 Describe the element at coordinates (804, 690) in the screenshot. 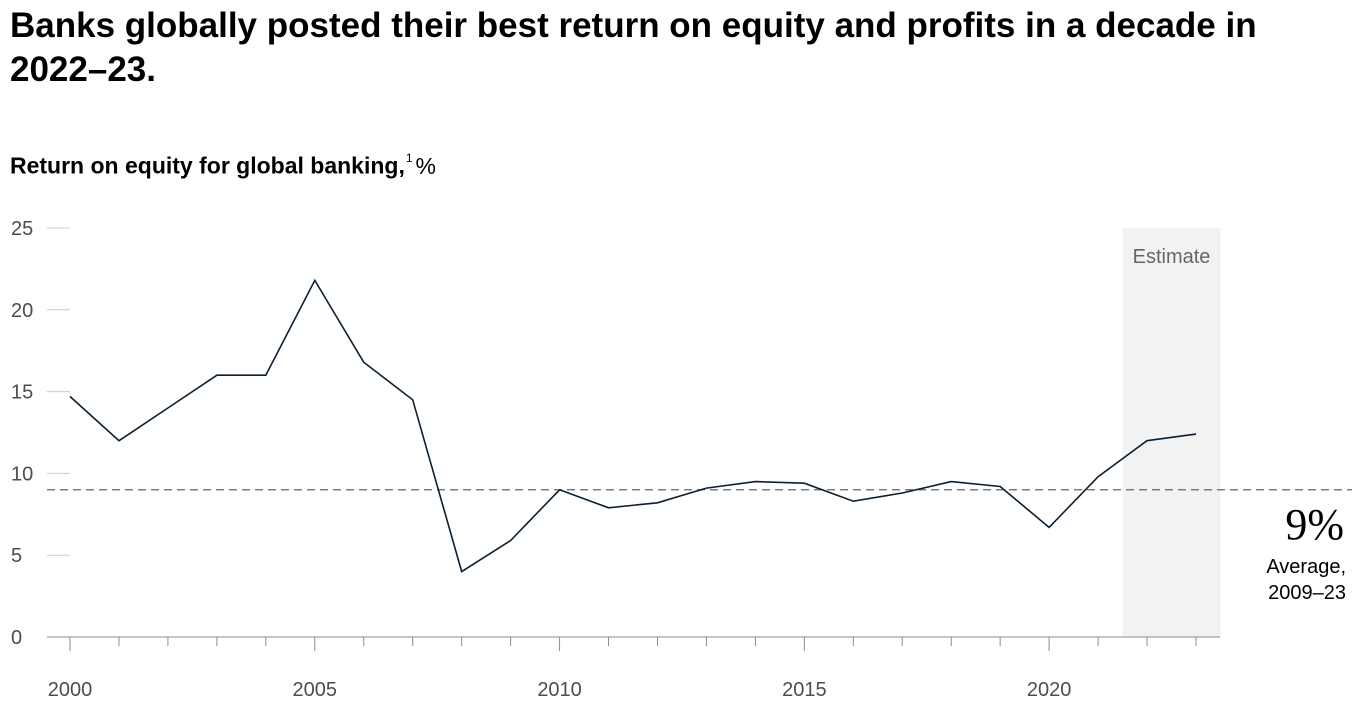

I see `x-tick-label-2015: 2015` at that location.